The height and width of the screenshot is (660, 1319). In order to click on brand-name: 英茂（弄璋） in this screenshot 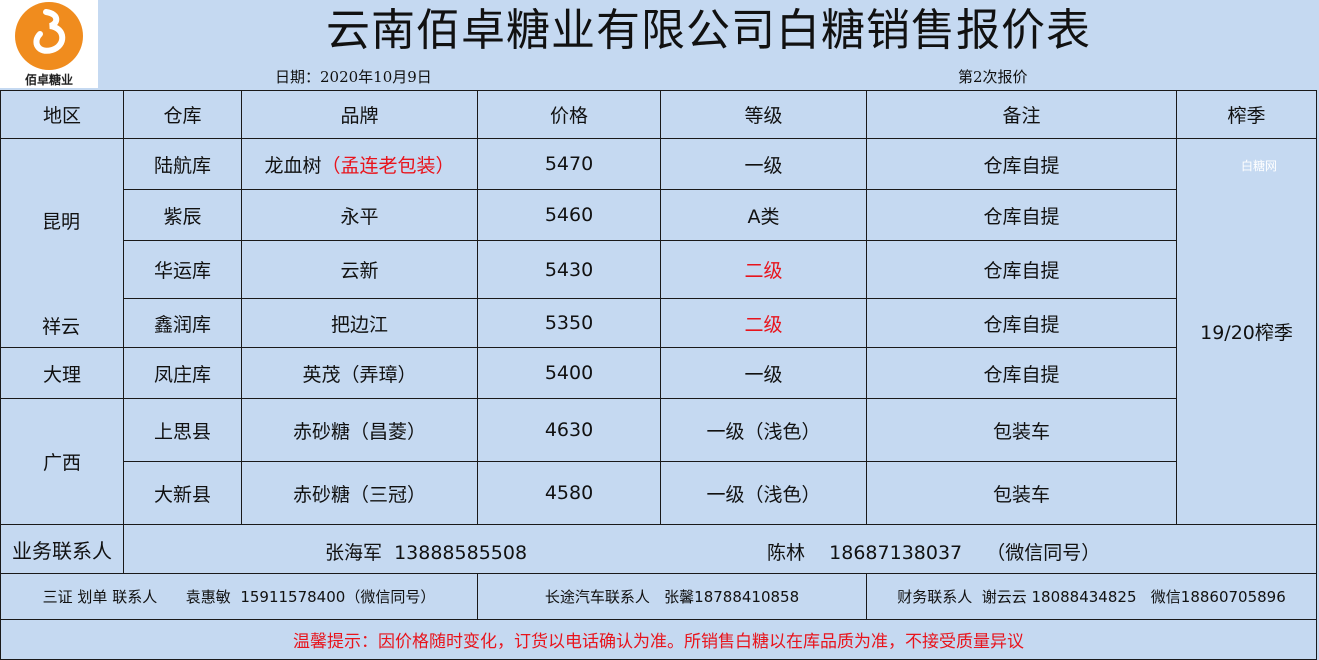, I will do `click(359, 374)`.